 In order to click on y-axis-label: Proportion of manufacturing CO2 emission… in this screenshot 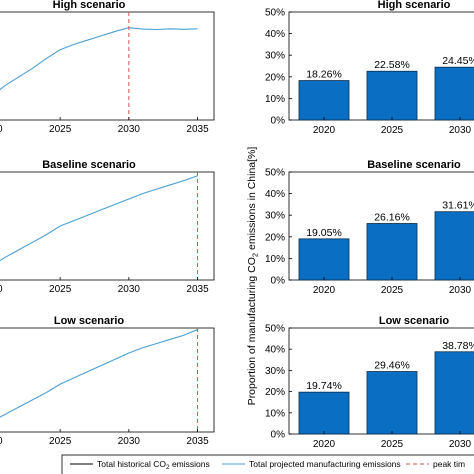, I will do `click(253, 276)`.